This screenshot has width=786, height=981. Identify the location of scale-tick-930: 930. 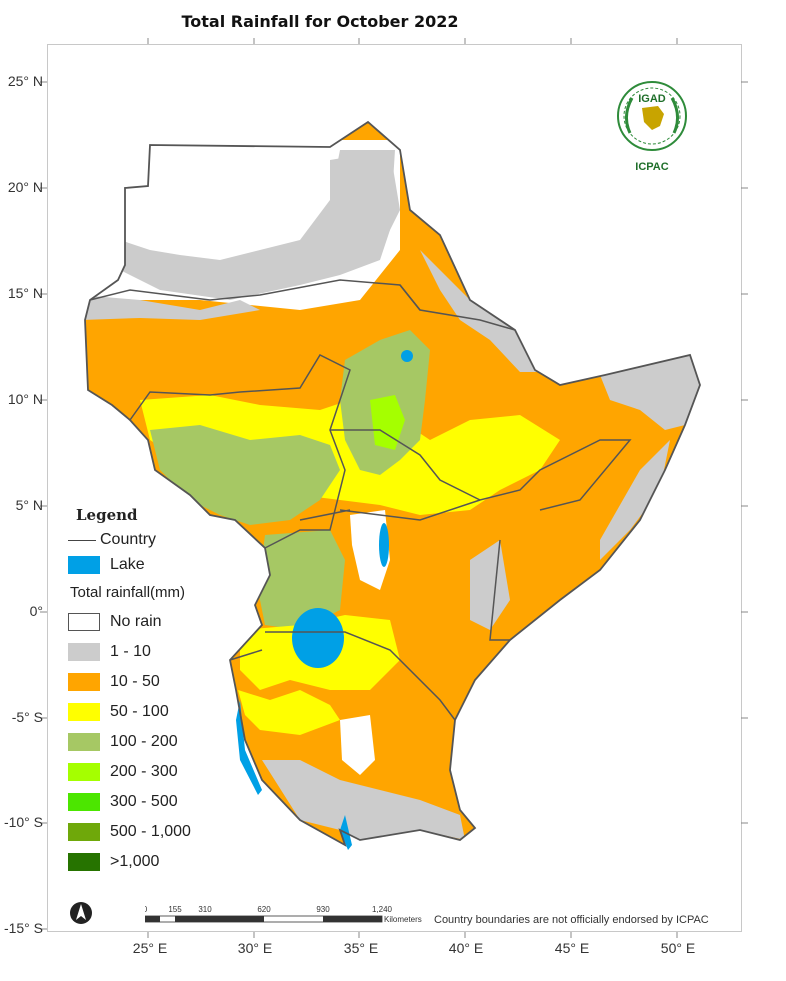
(323, 909).